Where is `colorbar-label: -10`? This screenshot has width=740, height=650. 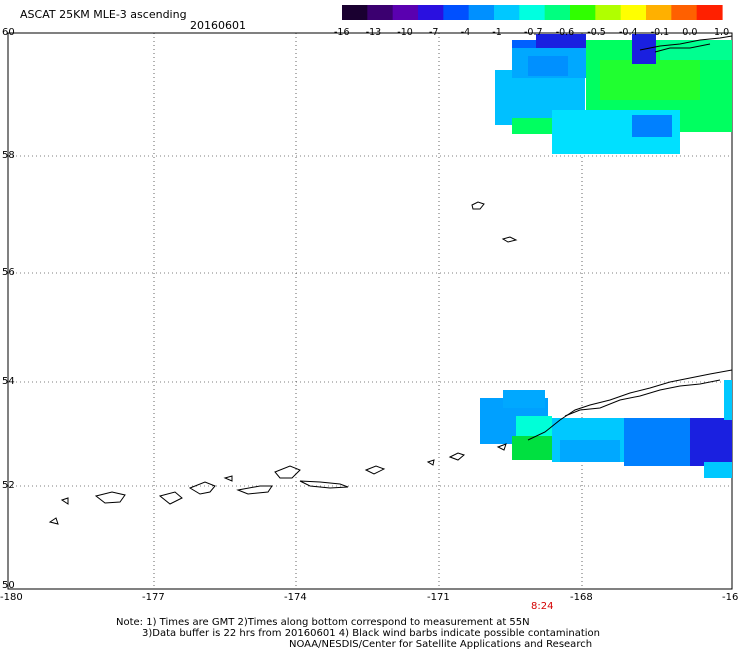
colorbar-label: -10 is located at coordinates (405, 32).